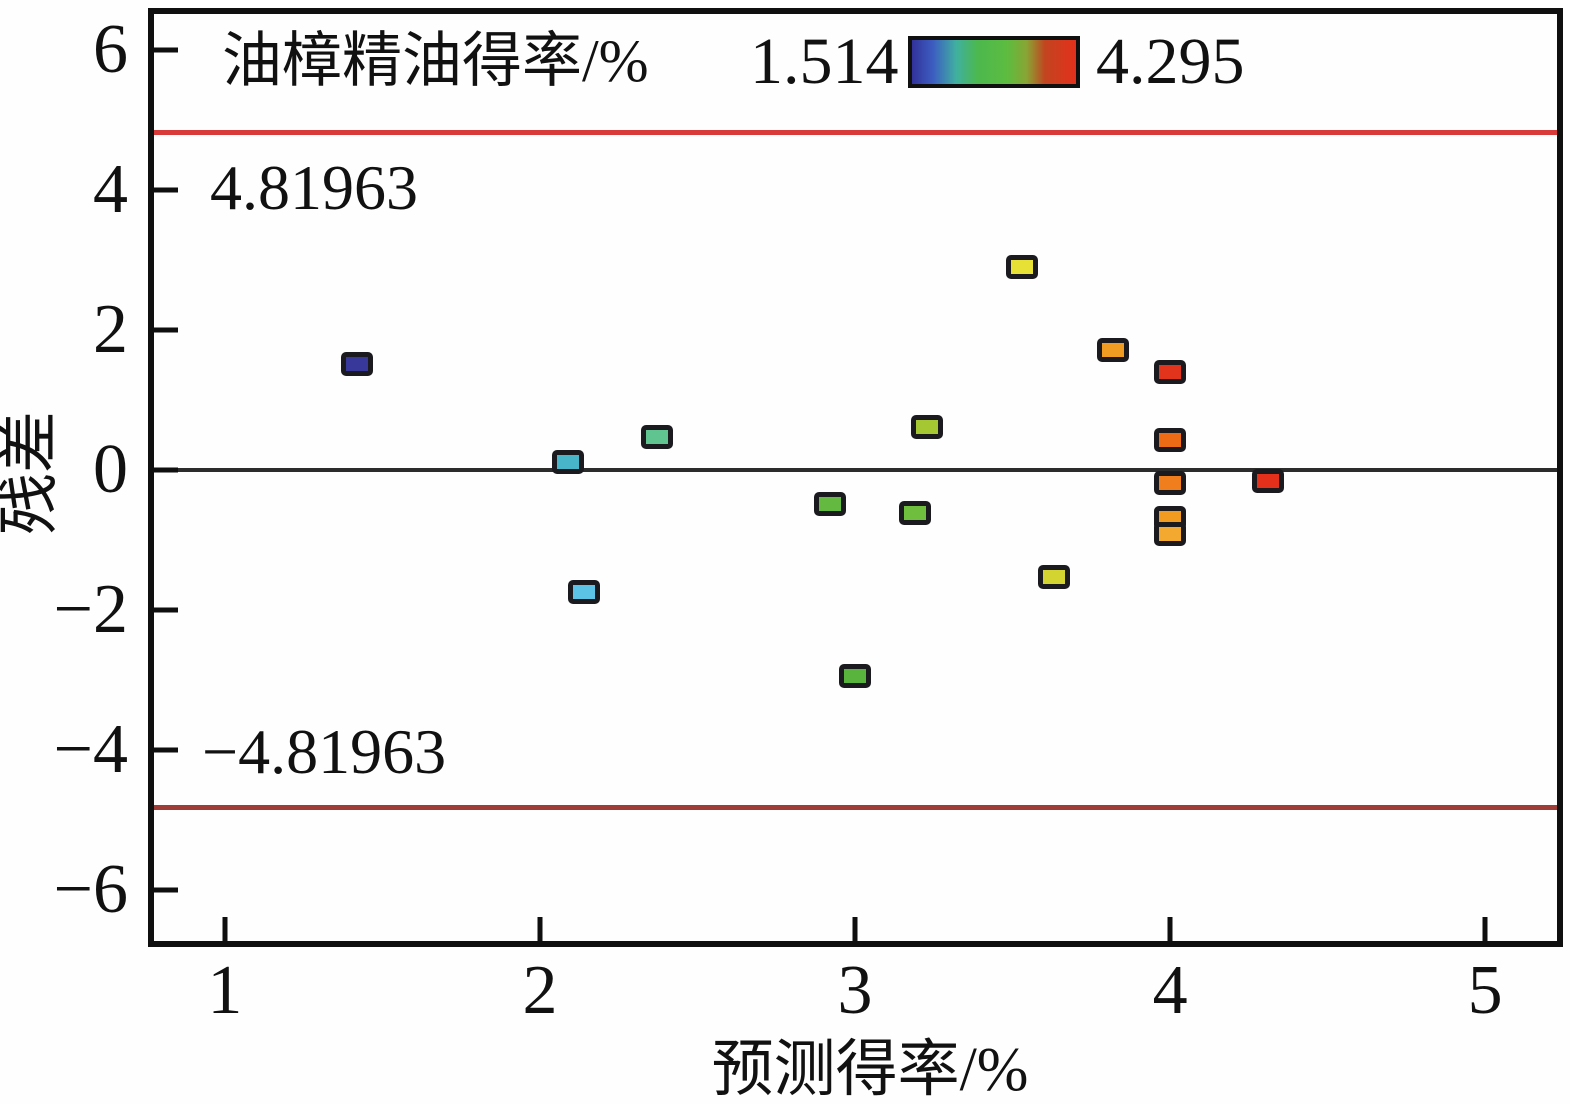 The width and height of the screenshot is (1570, 1104). What do you see at coordinates (110, 469) in the screenshot?
I see `y-tick-label: 0` at bounding box center [110, 469].